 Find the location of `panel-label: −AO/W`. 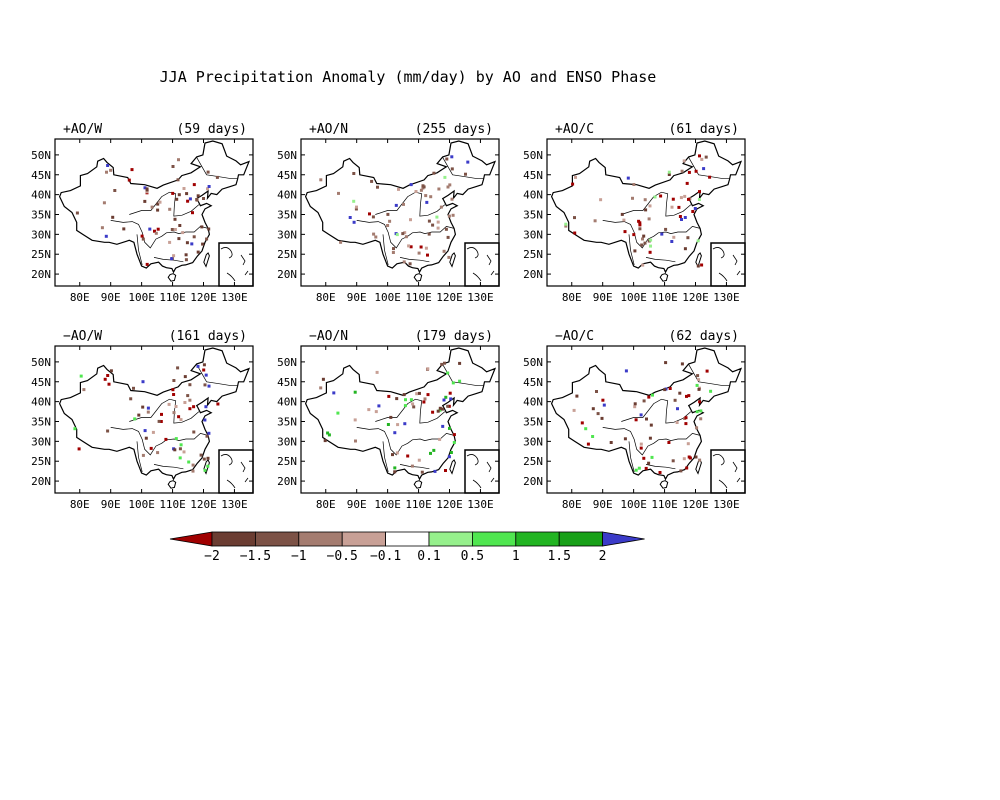

panel-label: −AO/W is located at coordinates (82, 336).